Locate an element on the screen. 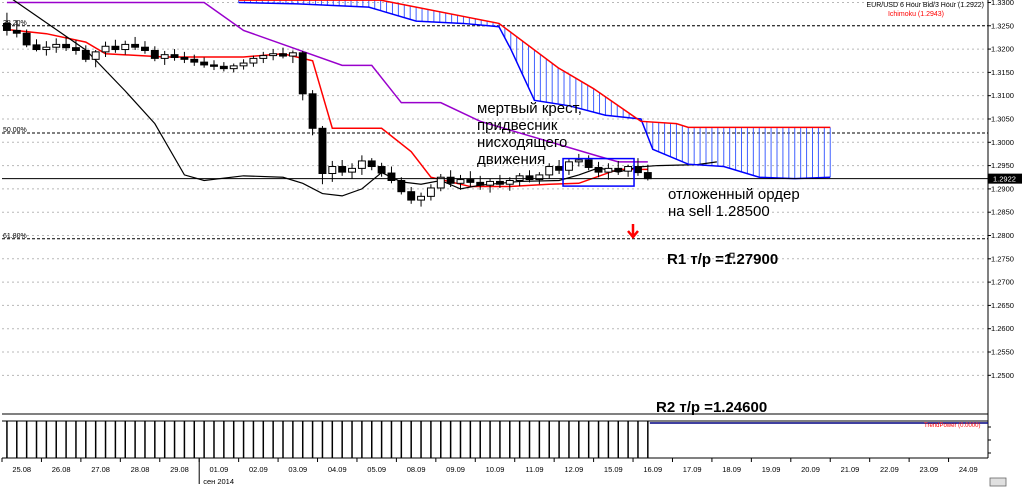 Image resolution: width=1024 pixels, height=496 pixels. price-tick-label: 1.3000 is located at coordinates (1002, 142).